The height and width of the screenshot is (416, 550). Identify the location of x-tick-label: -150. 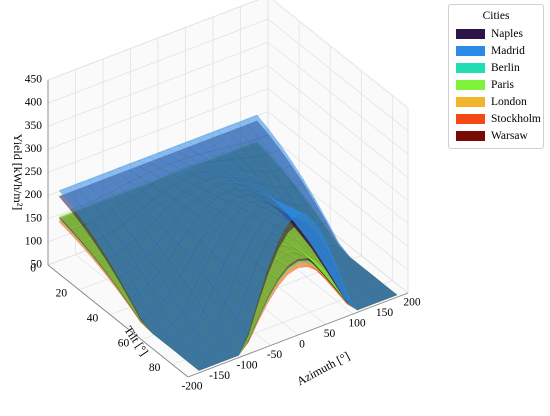
(219, 376).